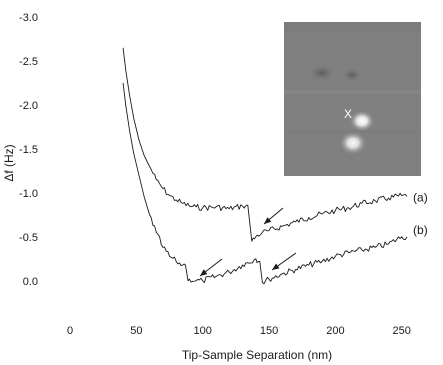  I want to click on y-tick-label: -2.0, so click(28, 106).